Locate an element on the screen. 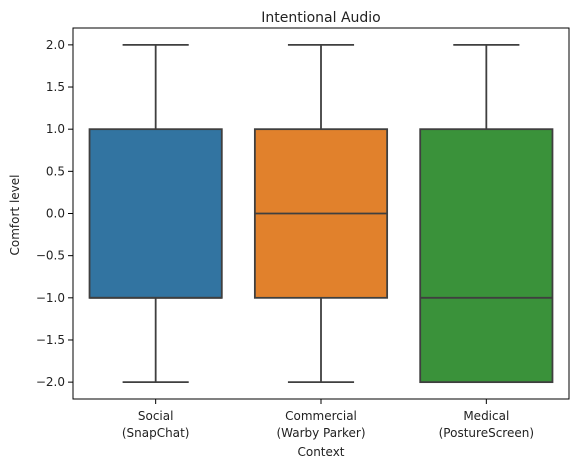 This screenshot has height=469, width=579. chart-title: Intentional Audio is located at coordinates (321, 18).